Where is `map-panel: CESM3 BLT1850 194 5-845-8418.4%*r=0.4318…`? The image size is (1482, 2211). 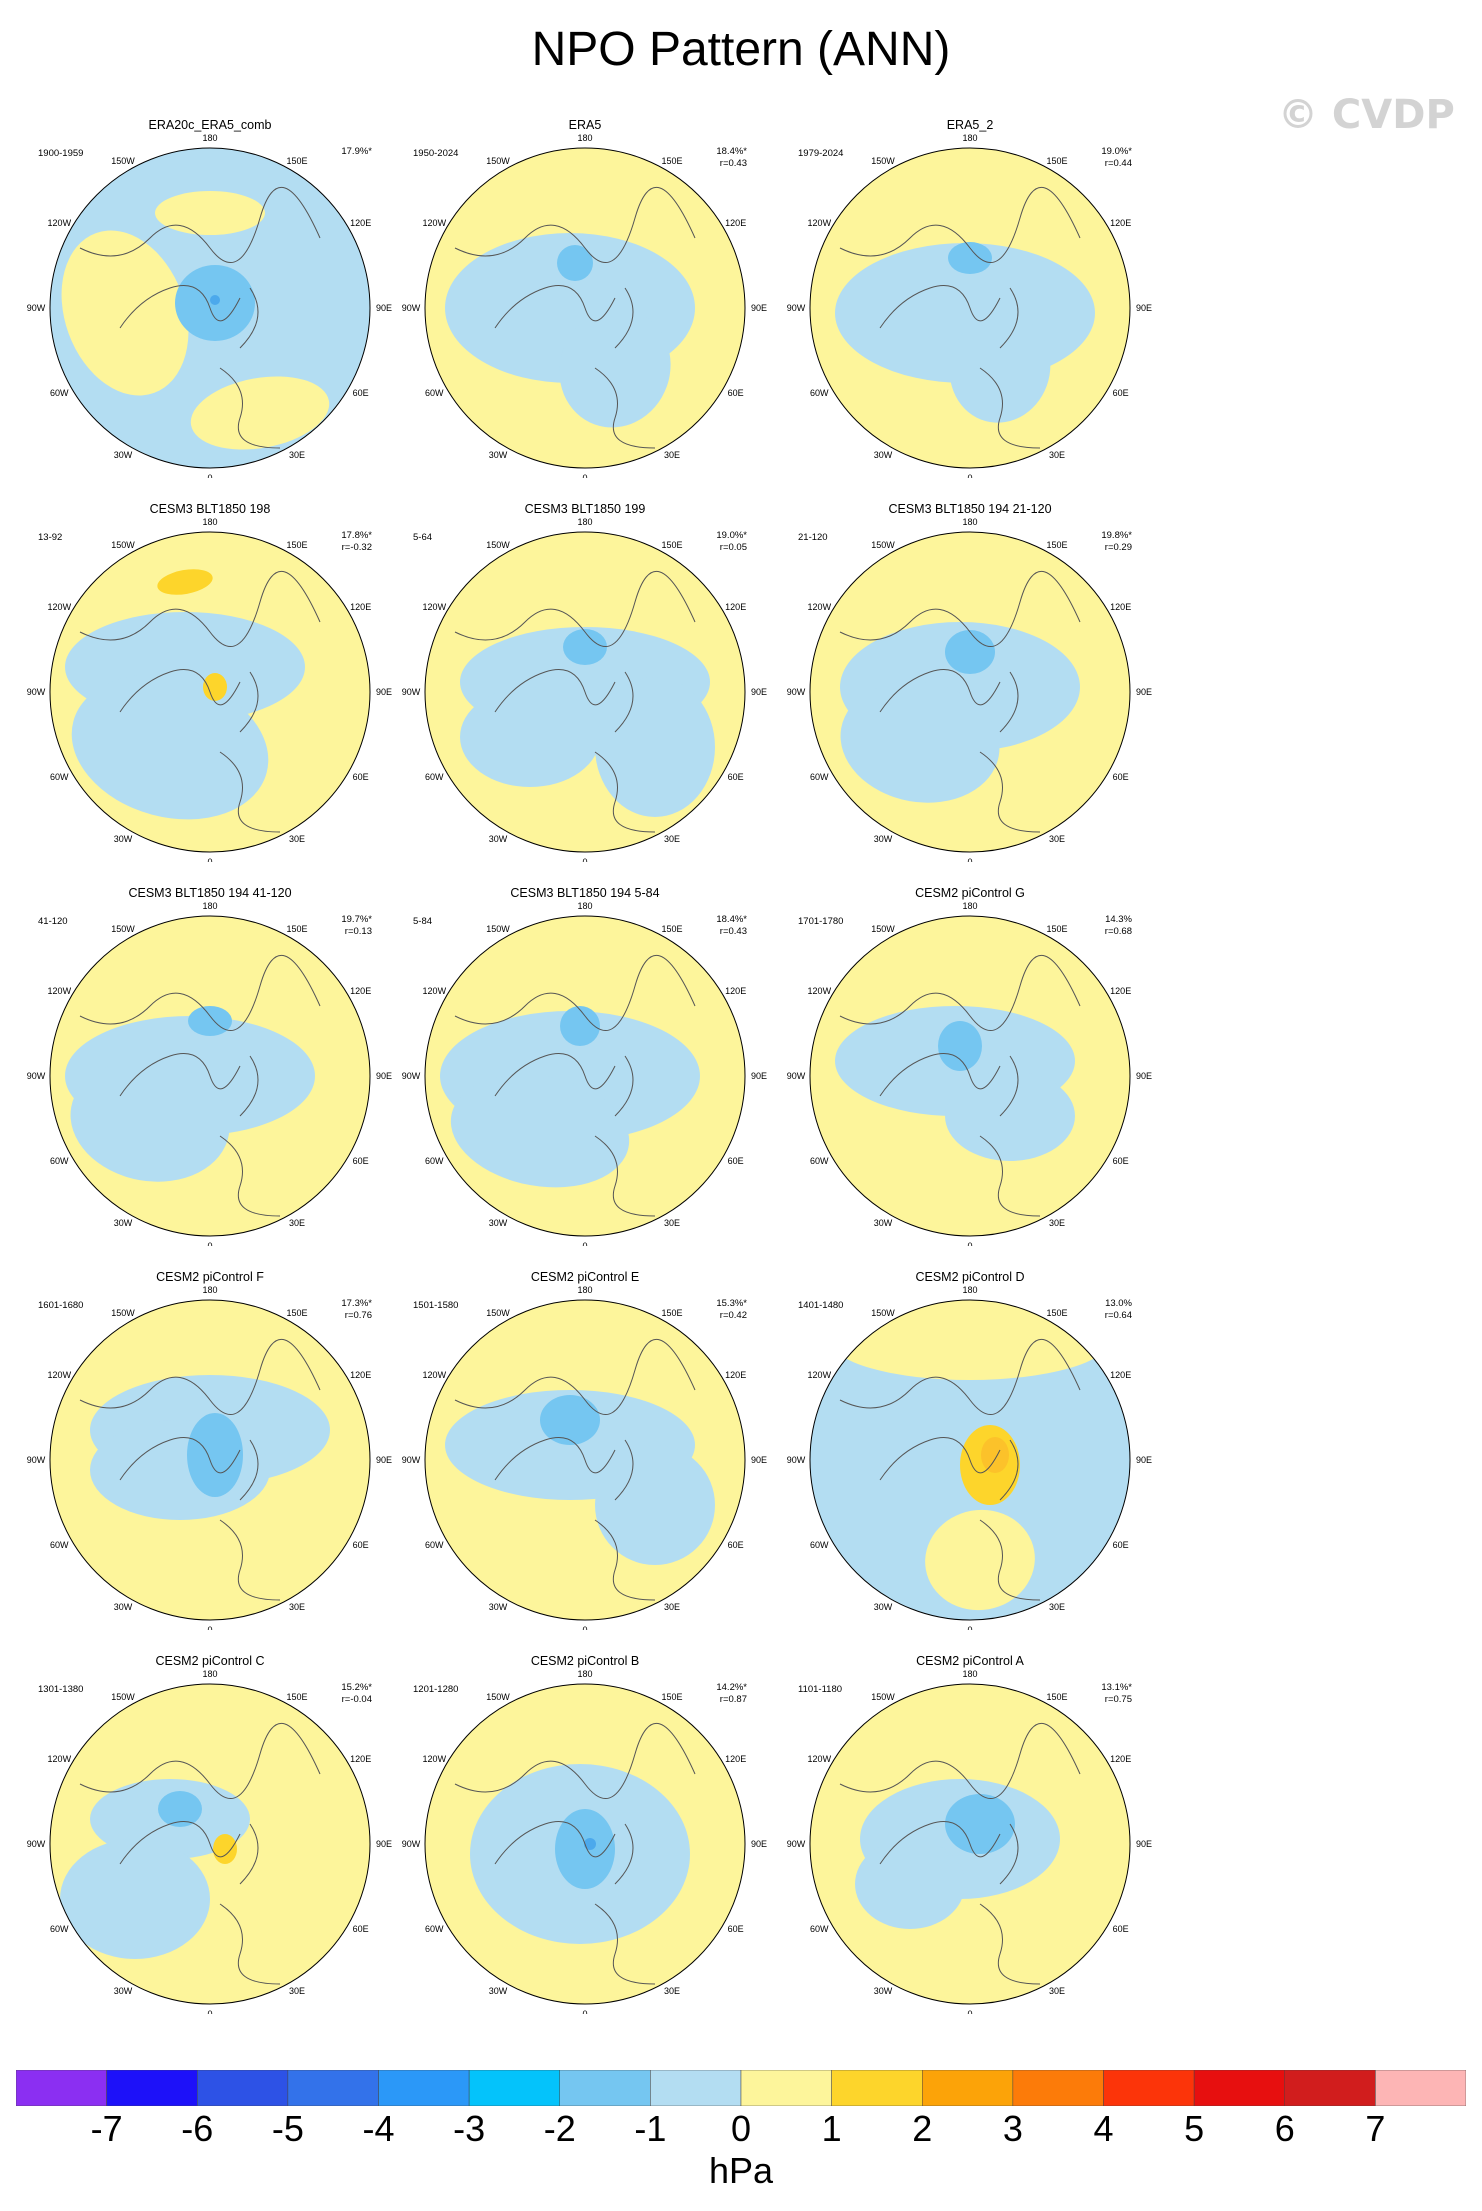
map-panel: CESM3 BLT1850 194 5-845-8418.4%*r=0.4318… is located at coordinates (585, 1066).